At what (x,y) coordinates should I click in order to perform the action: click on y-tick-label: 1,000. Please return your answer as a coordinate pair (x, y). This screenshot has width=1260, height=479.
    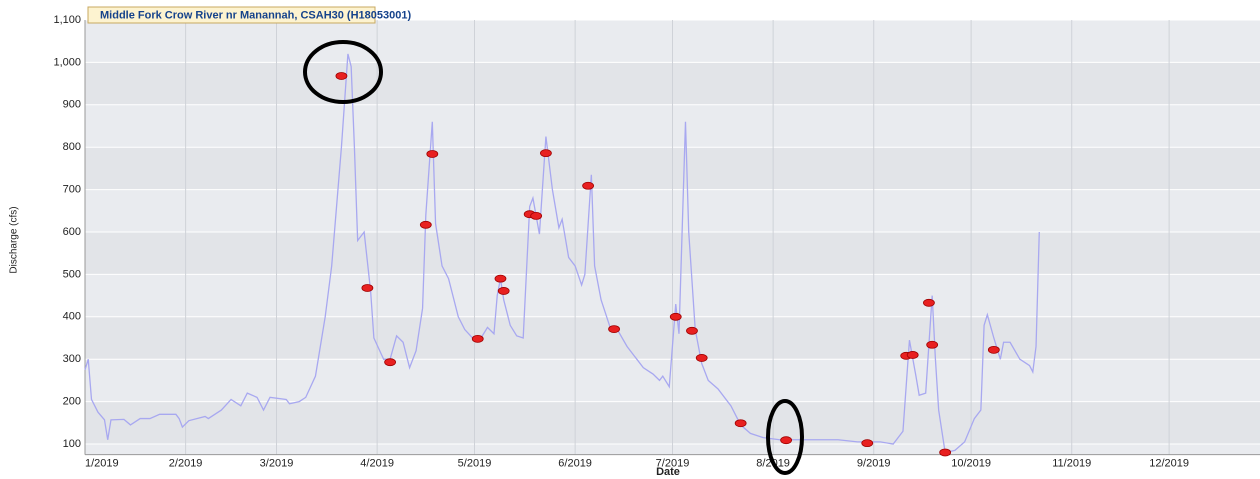
    Looking at the image, I should click on (67, 62).